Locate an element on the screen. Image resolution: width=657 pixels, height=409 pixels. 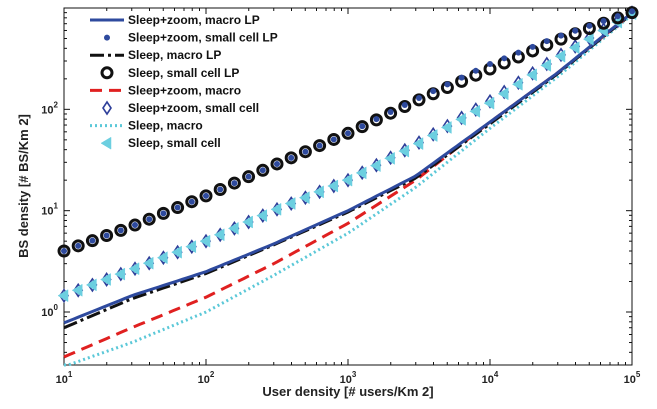
x-tick-exp: 5 is located at coordinates (638, 374).